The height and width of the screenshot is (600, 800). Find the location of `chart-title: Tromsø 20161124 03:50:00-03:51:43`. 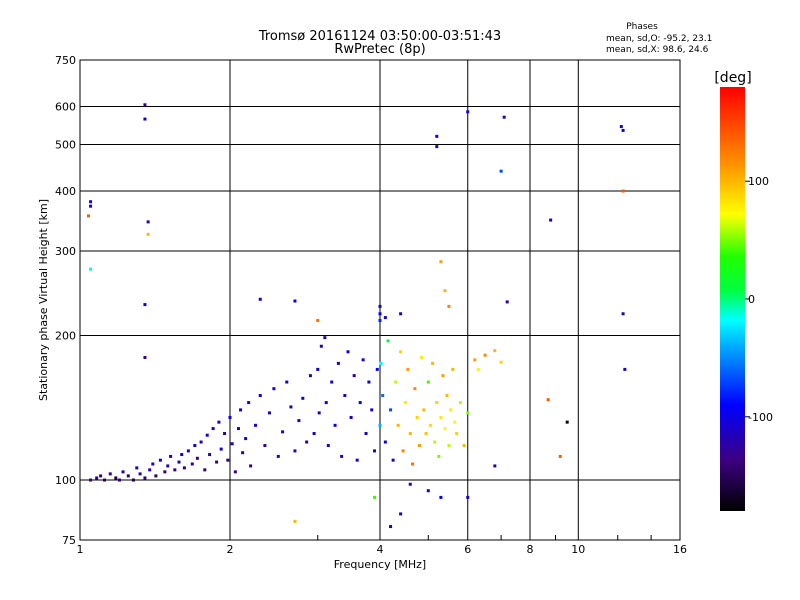

chart-title: Tromsø 20161124 03:50:00-03:51:43 is located at coordinates (379, 36).